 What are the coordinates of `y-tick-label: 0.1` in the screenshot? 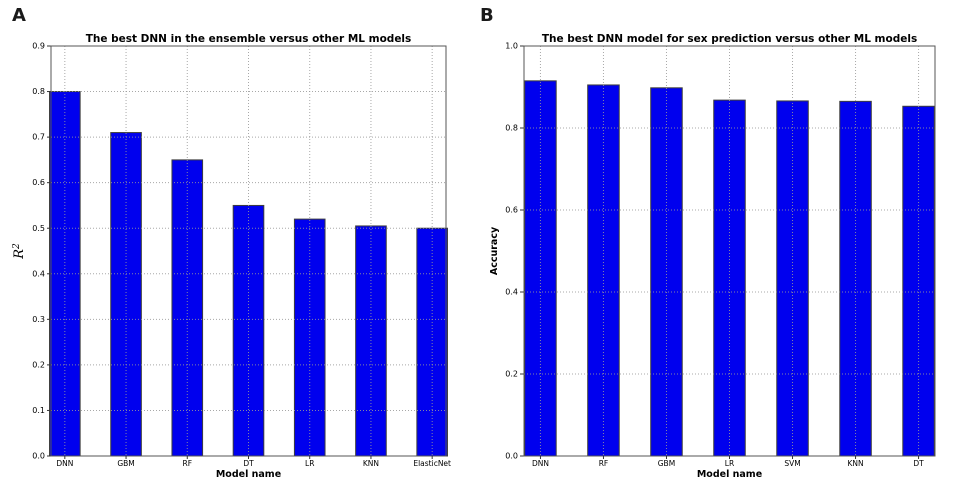 It's located at (38, 410).